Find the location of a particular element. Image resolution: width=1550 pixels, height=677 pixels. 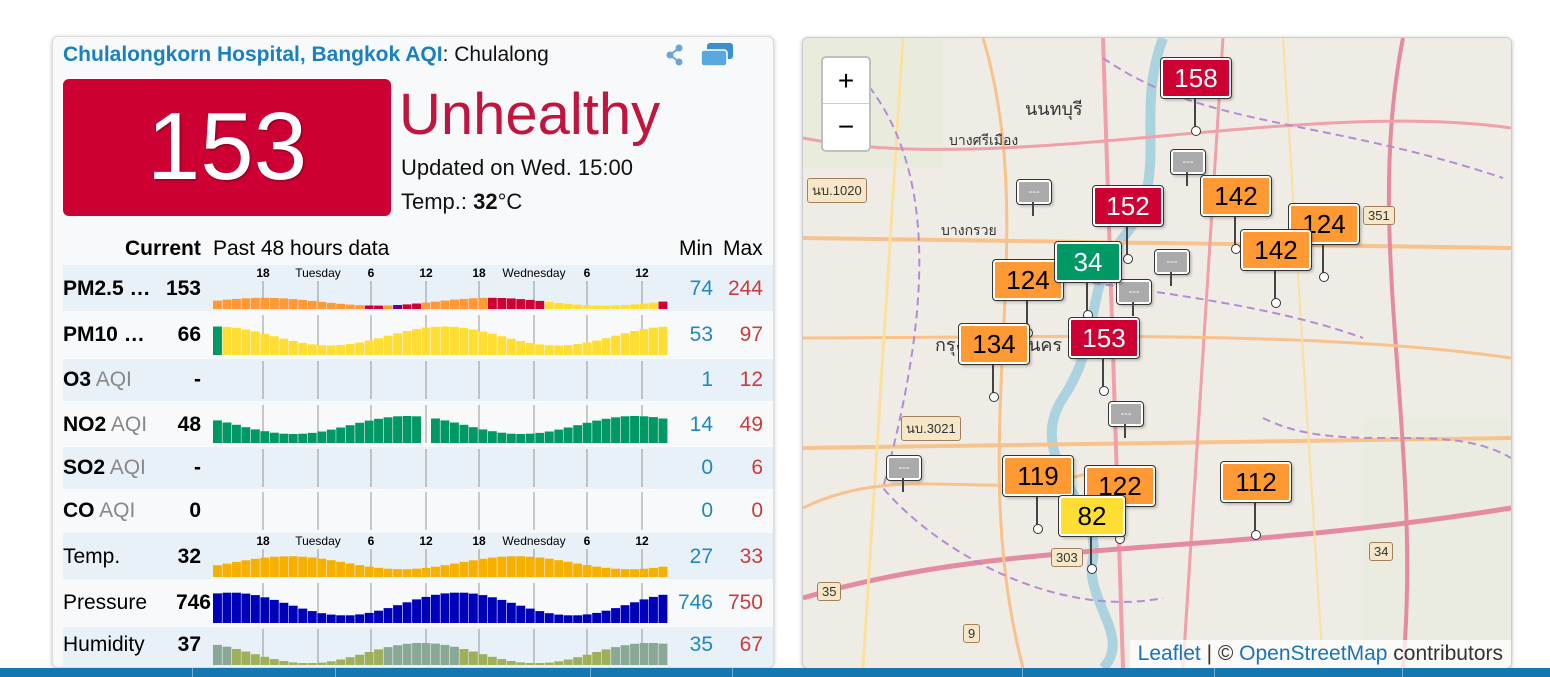

share-icon is located at coordinates (675, 55).